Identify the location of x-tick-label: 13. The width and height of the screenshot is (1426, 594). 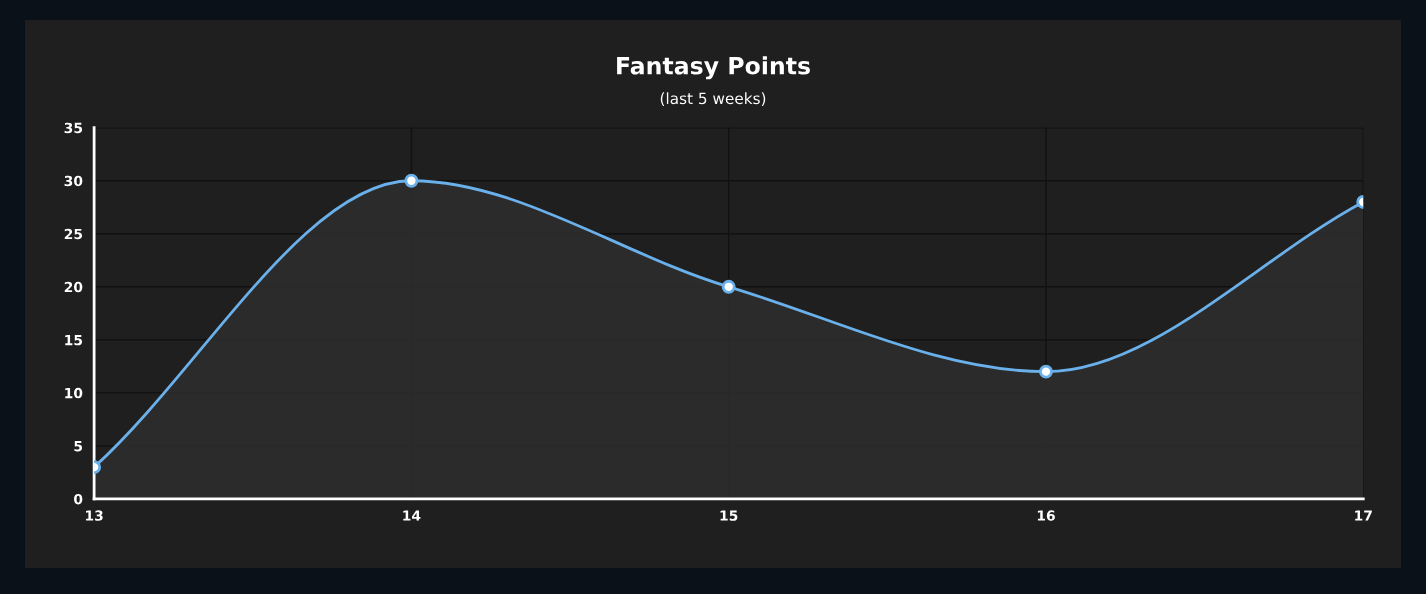
(94, 515).